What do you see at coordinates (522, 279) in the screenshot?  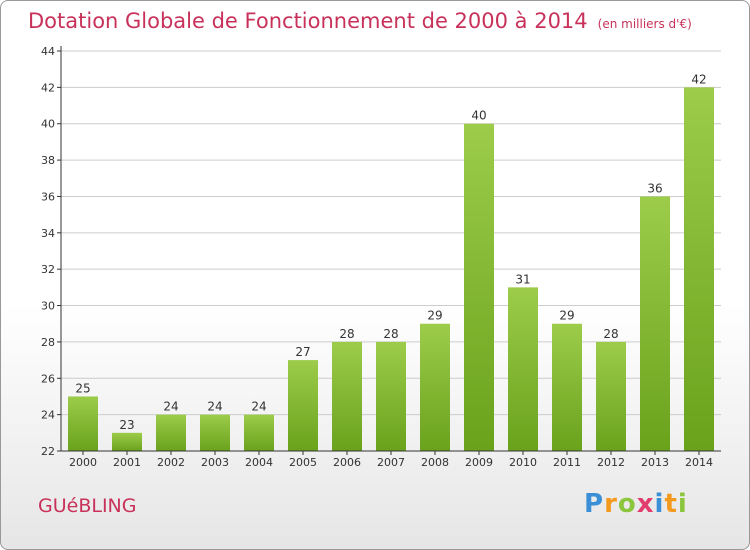 I see `data-label: 31` at bounding box center [522, 279].